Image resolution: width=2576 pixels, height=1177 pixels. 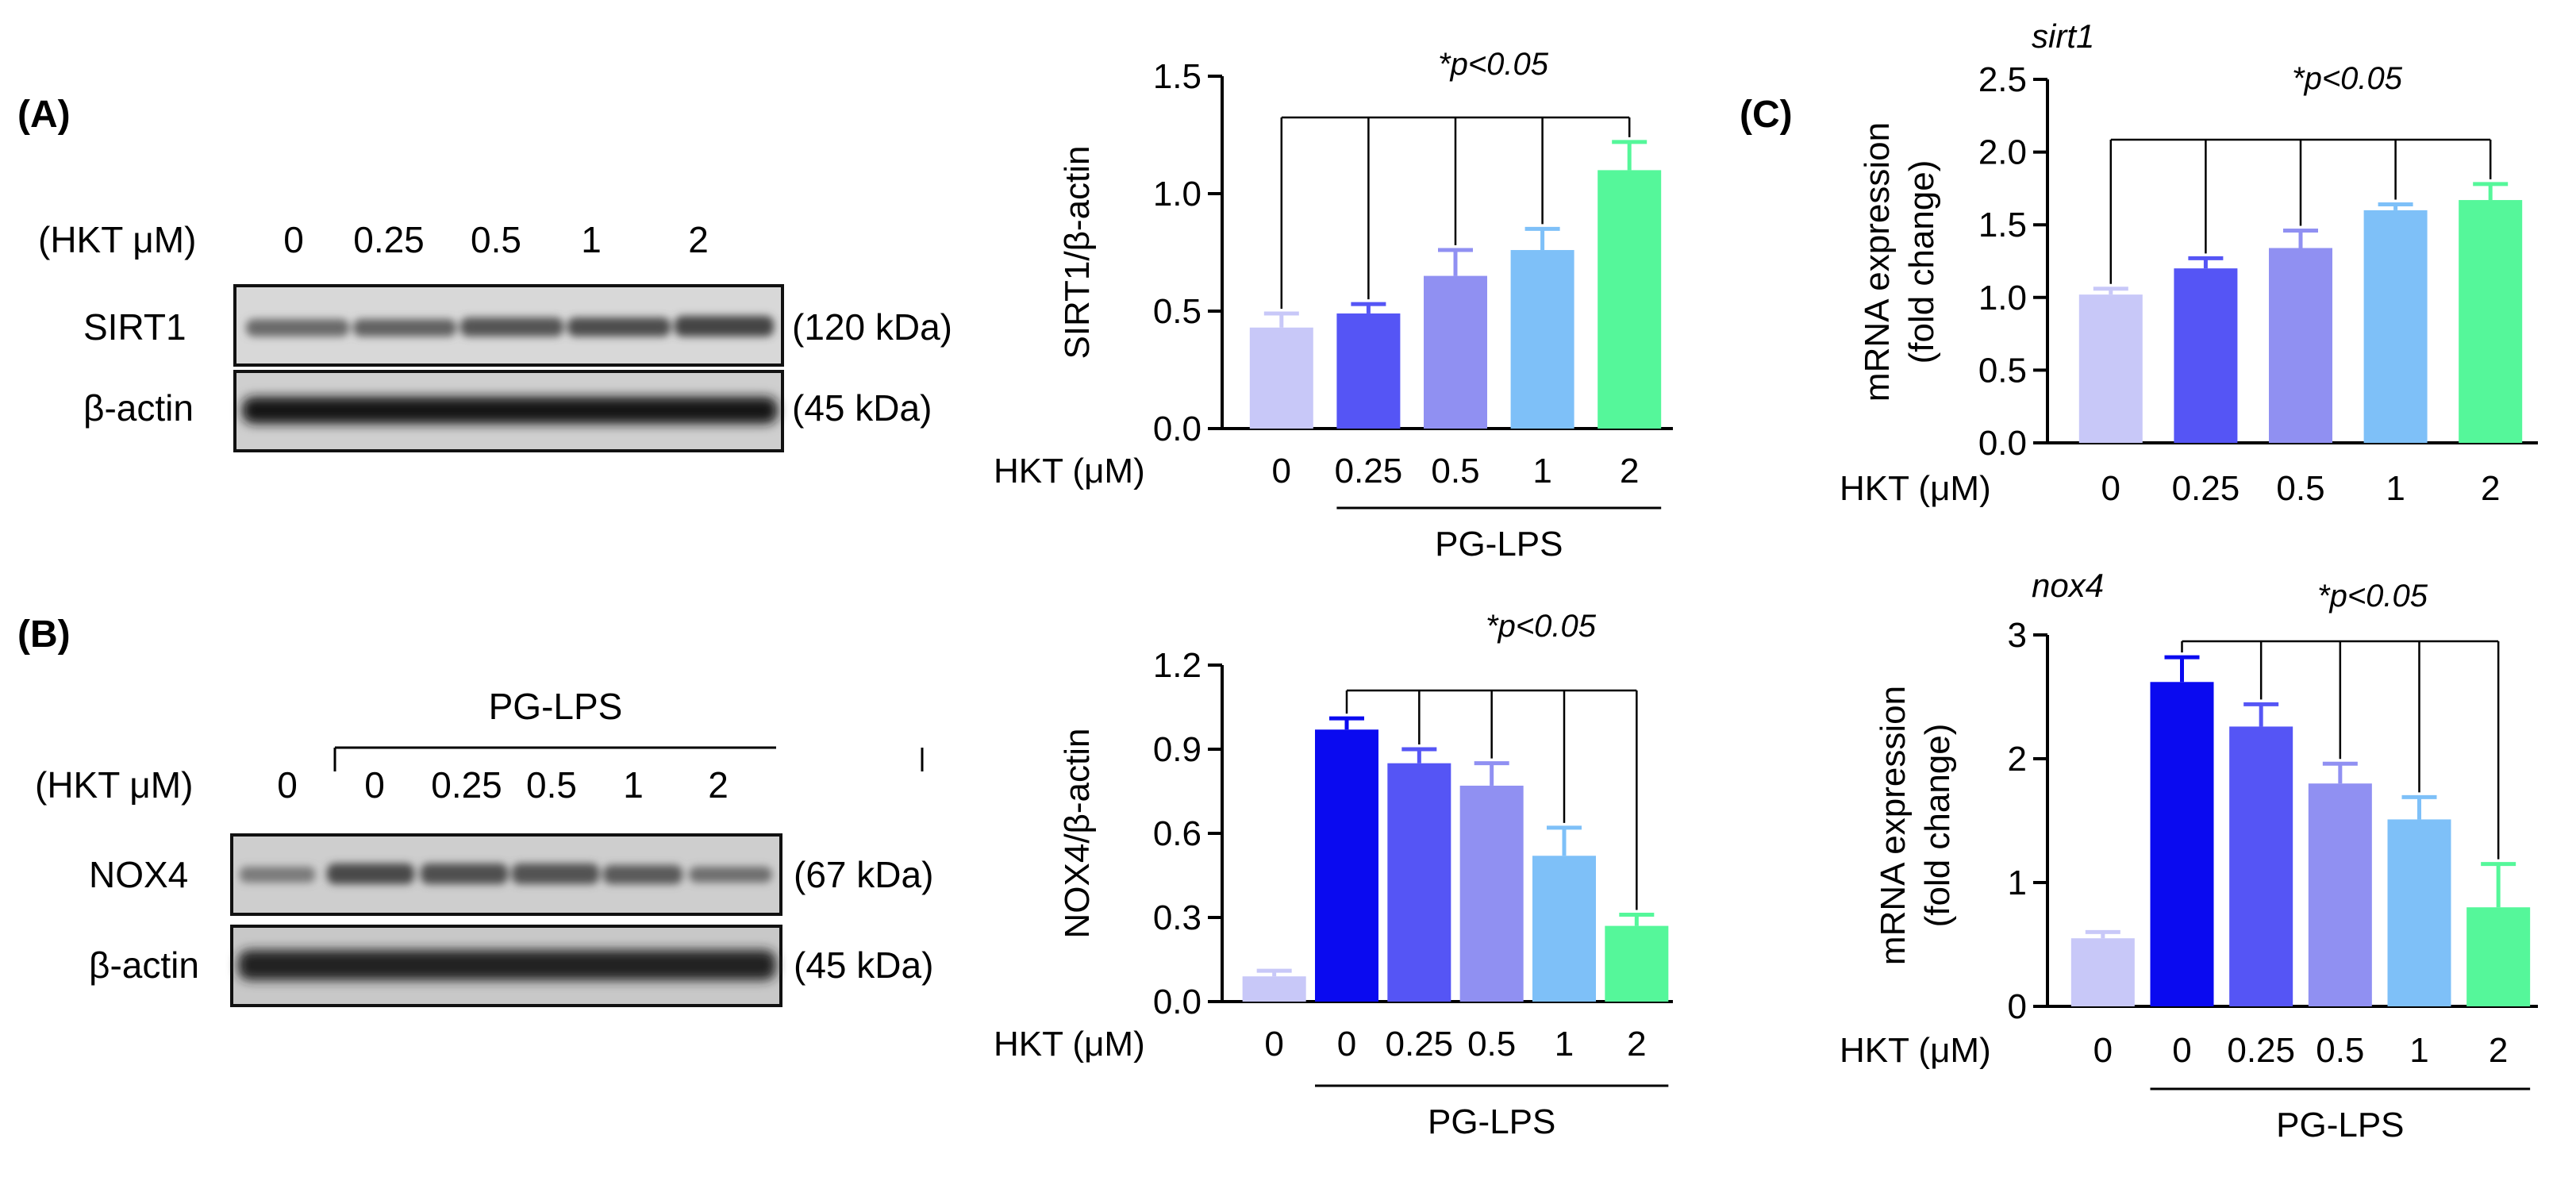 What do you see at coordinates (1077, 834) in the screenshot?
I see `y-axis-title: NOX4/β-actin` at bounding box center [1077, 834].